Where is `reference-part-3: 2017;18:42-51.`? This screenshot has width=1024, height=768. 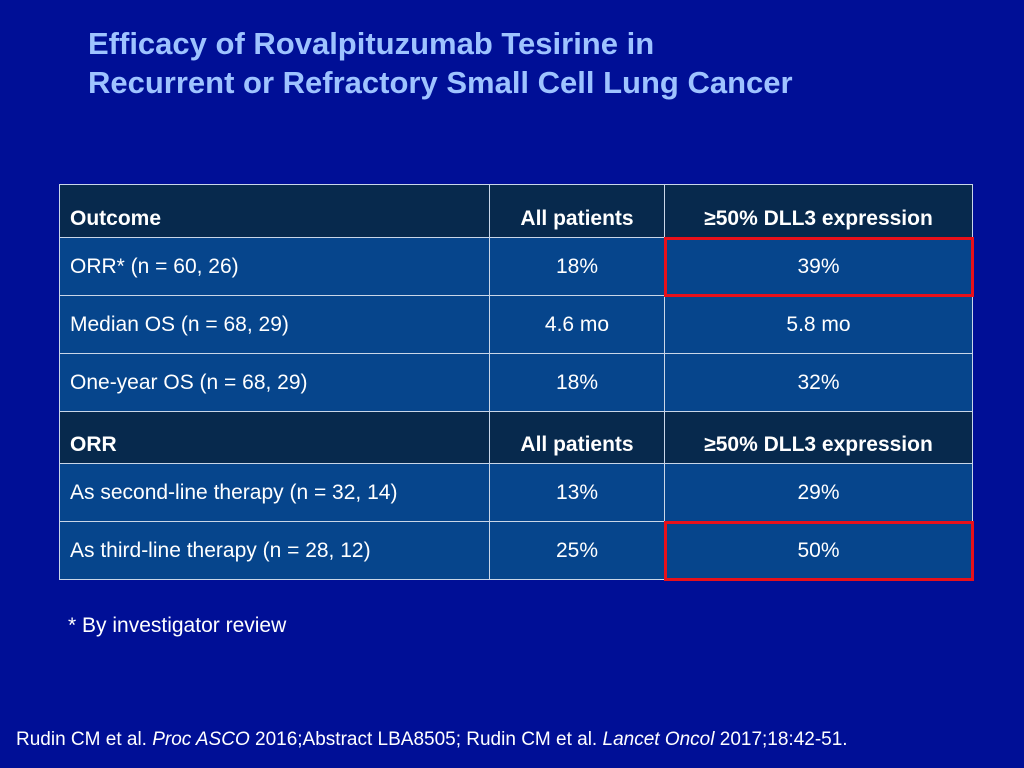 reference-part-3: 2017;18:42-51. is located at coordinates (781, 739).